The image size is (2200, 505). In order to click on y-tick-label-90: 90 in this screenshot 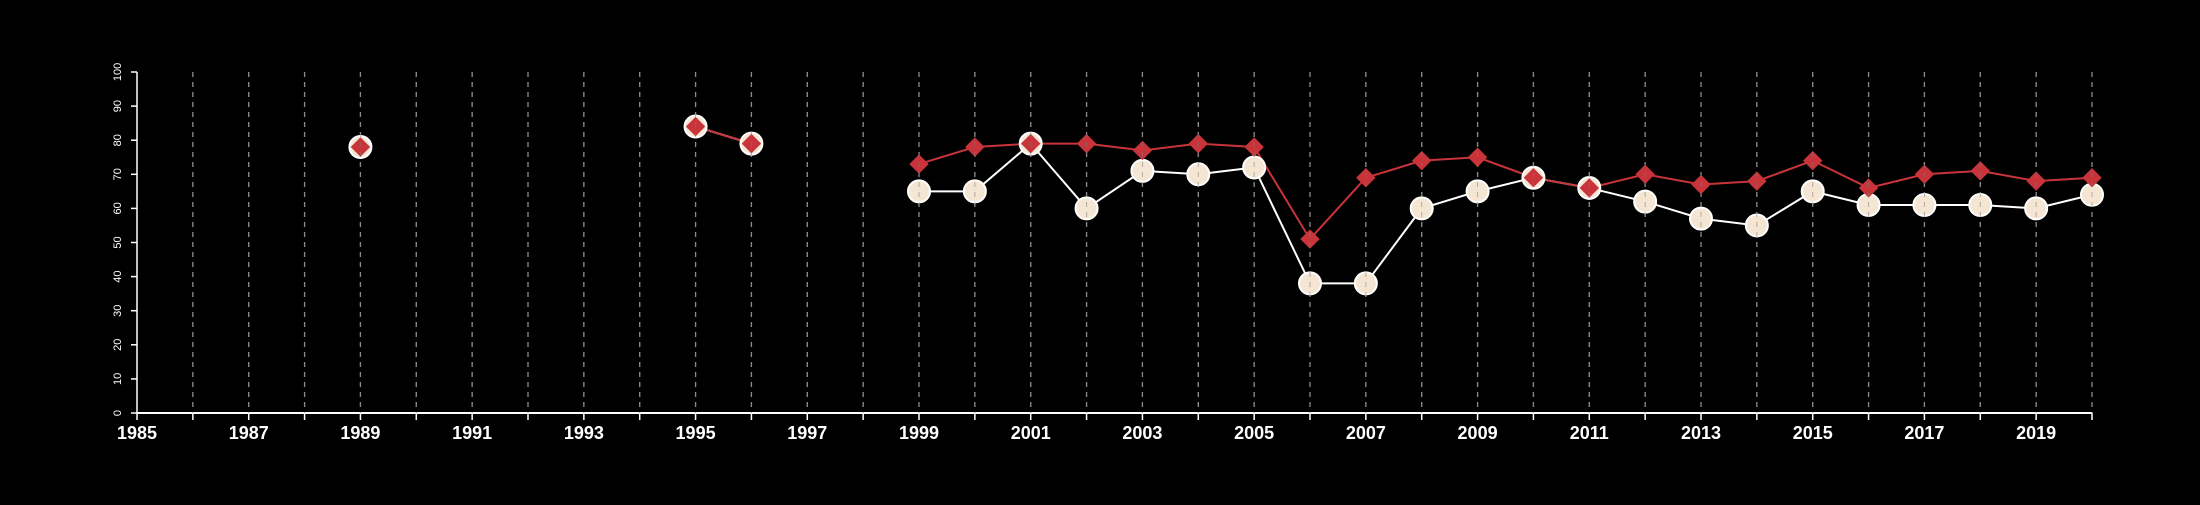, I will do `click(118, 106)`.